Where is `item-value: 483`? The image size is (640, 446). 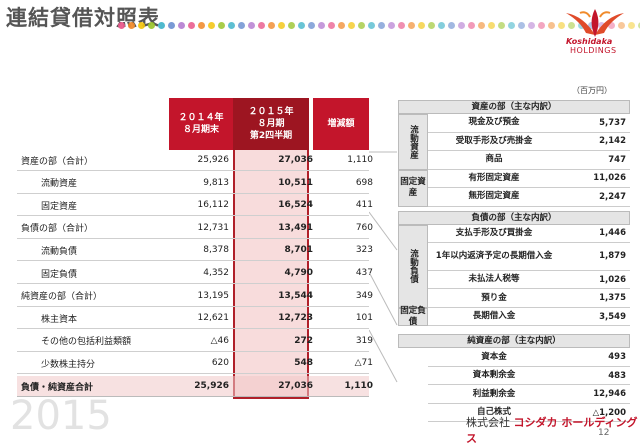 item-value: 483 is located at coordinates (617, 375).